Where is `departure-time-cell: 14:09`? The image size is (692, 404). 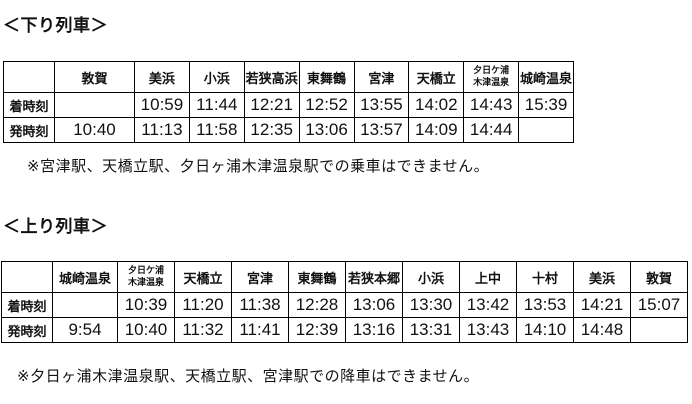 departure-time-cell: 14:09 is located at coordinates (436, 130).